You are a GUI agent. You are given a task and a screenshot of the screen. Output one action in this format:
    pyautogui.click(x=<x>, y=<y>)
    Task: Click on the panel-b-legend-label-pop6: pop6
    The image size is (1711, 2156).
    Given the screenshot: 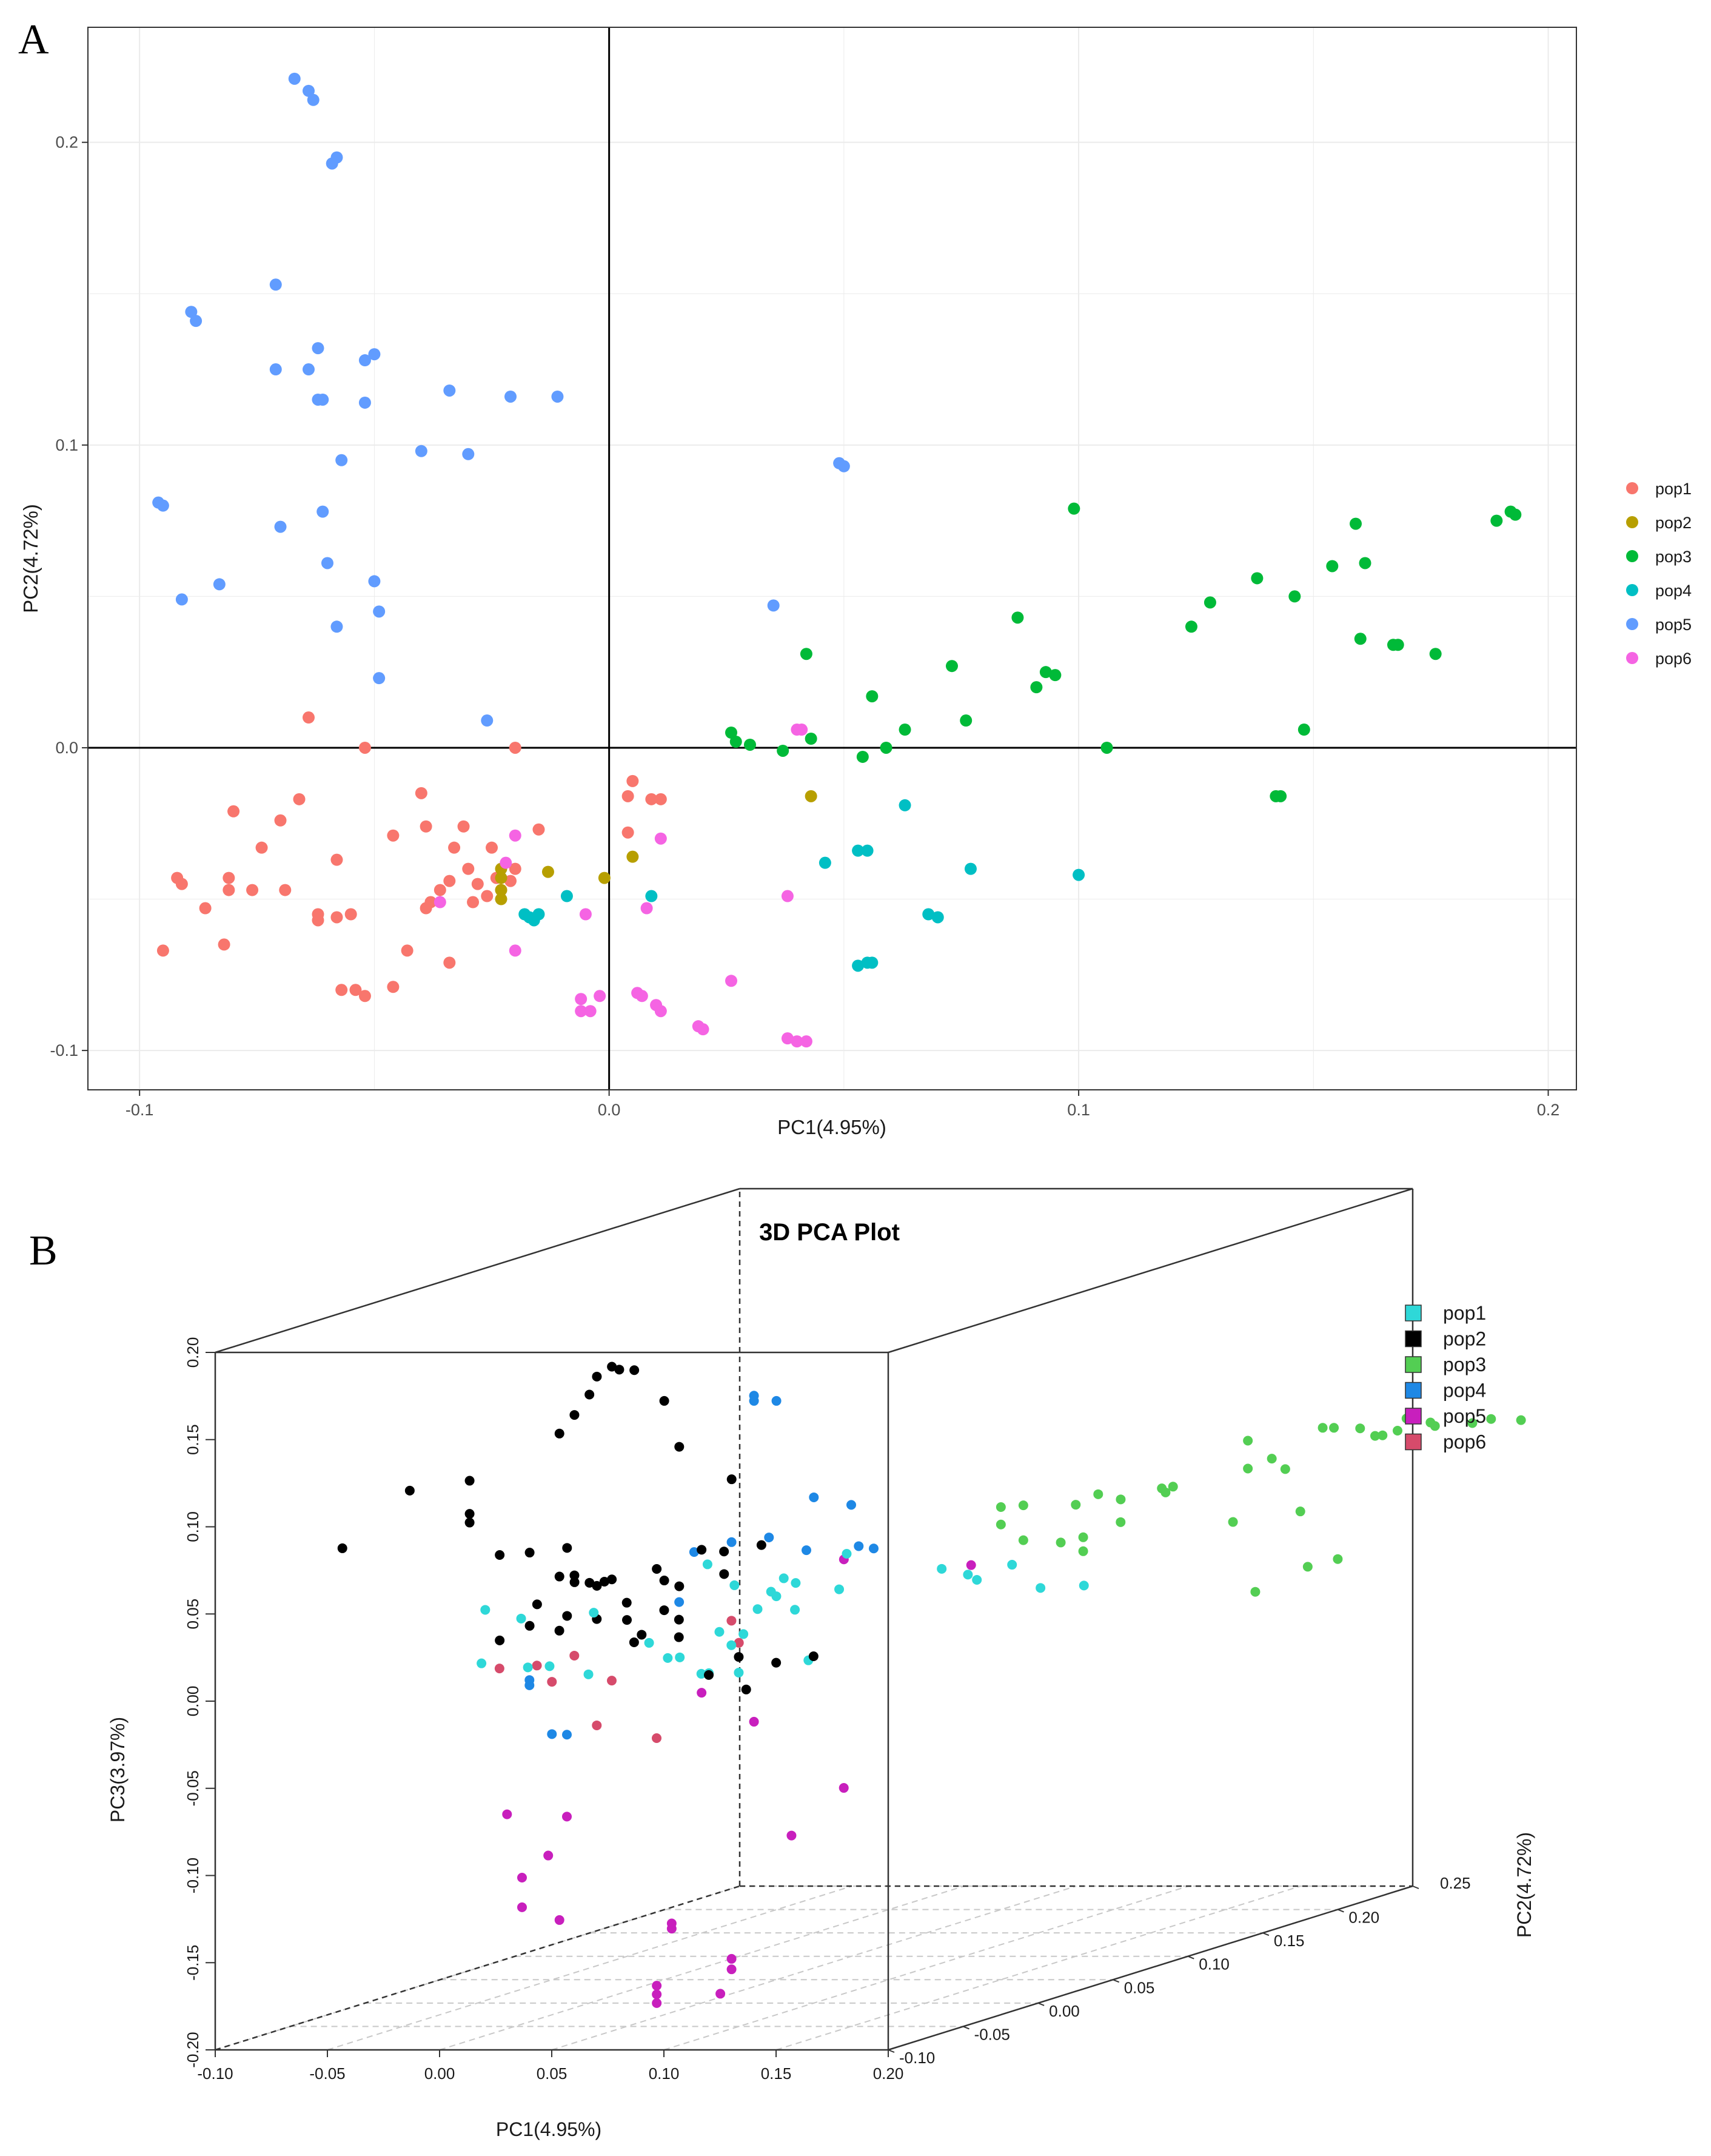 What is the action you would take?
    pyautogui.click(x=1464, y=1442)
    